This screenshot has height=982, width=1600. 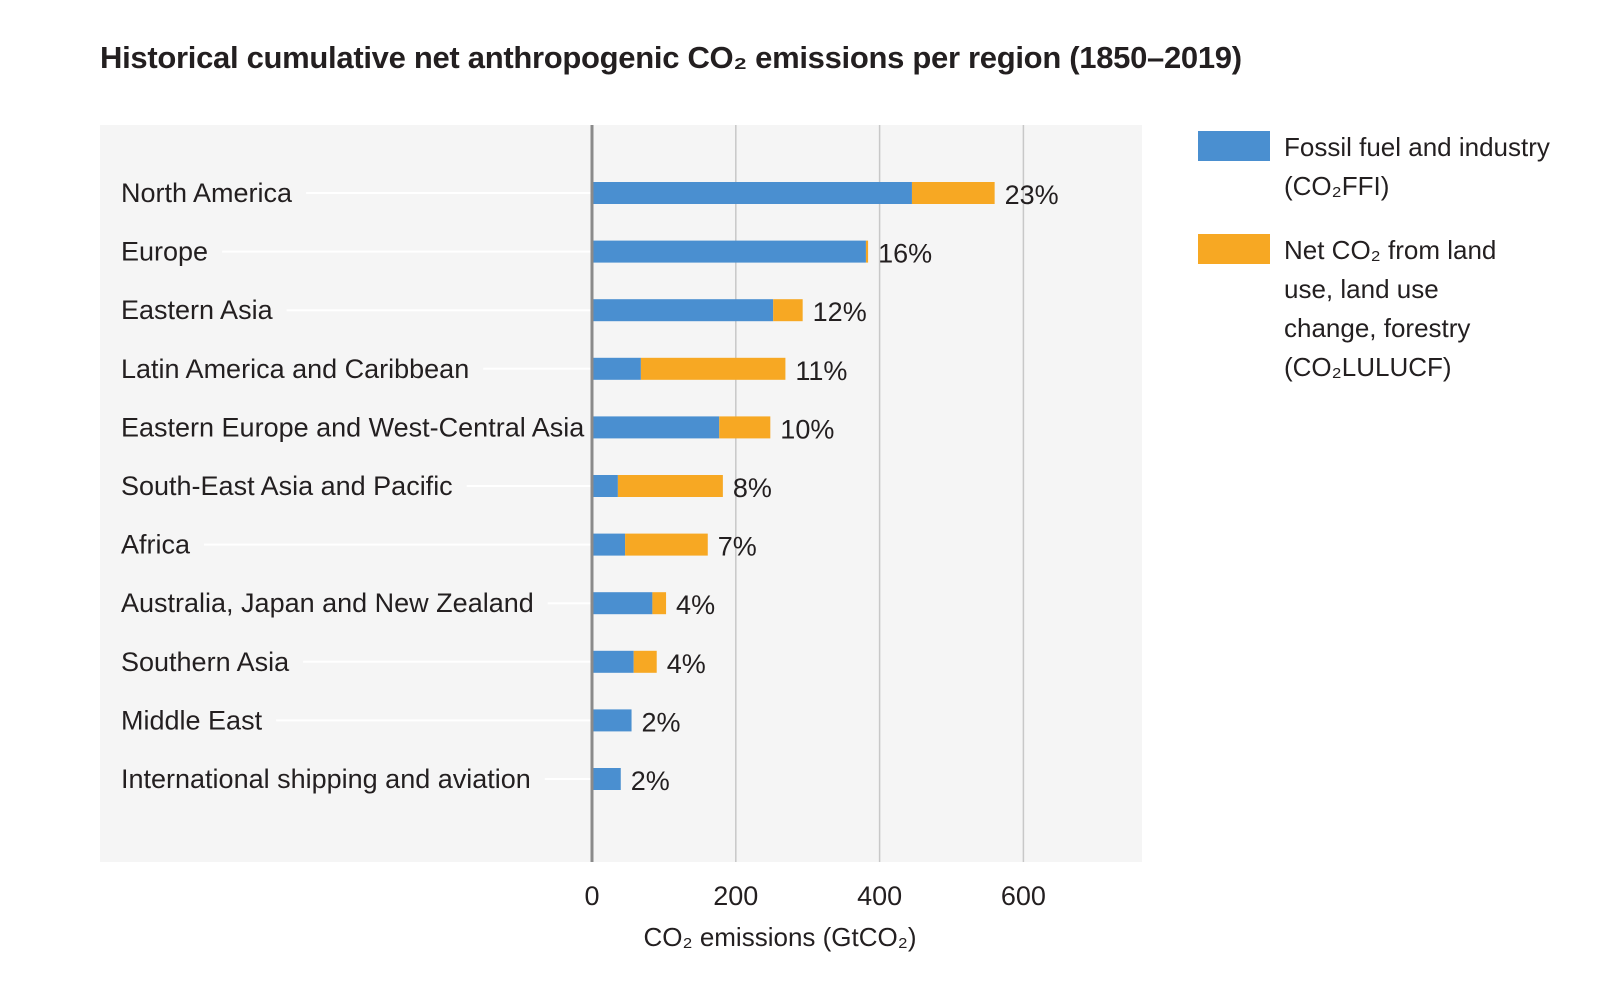 I want to click on x-tick-label: 200, so click(x=735, y=896).